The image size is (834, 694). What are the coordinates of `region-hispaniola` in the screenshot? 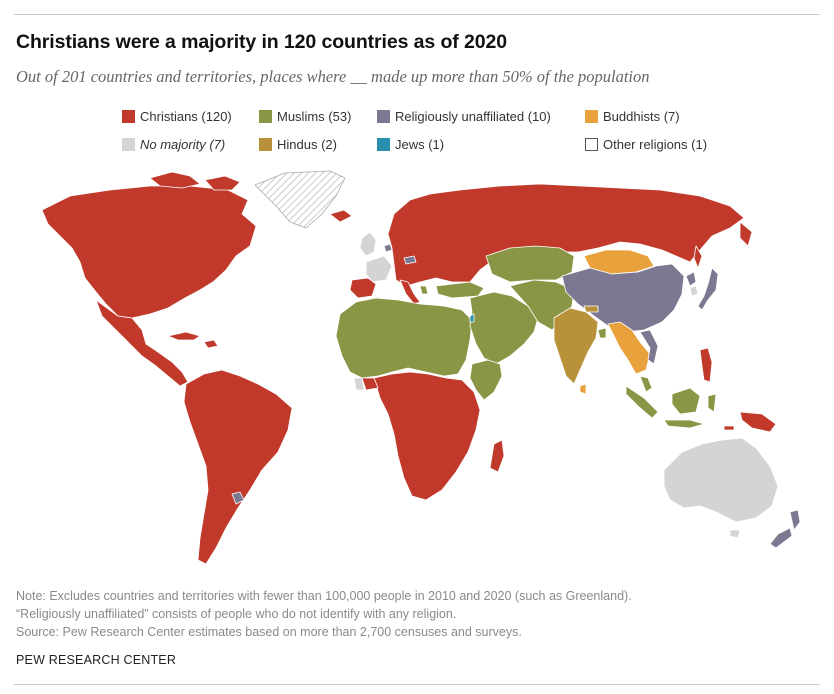 It's located at (211, 344).